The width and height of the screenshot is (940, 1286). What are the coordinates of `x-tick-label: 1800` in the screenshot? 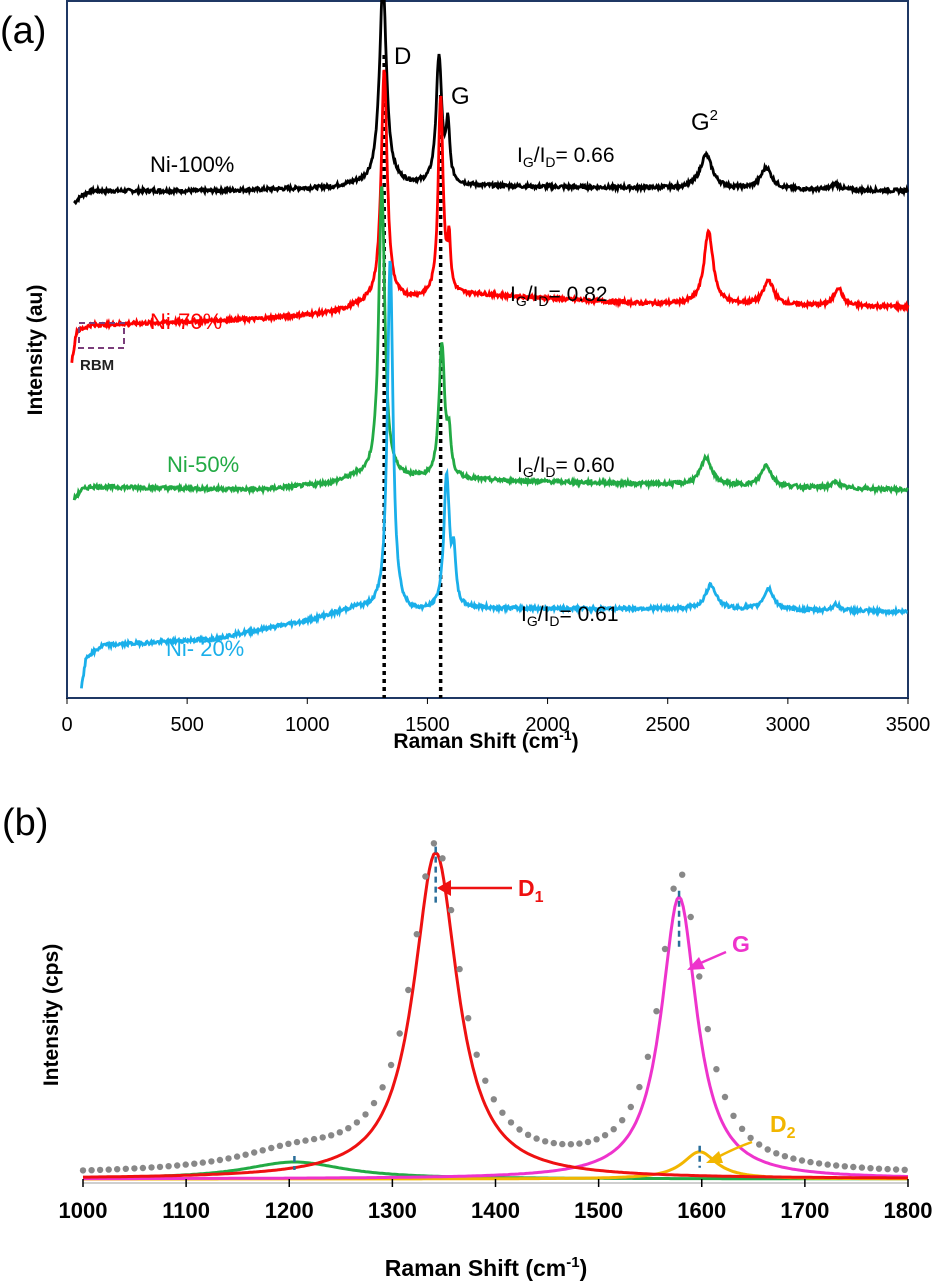 It's located at (908, 1210).